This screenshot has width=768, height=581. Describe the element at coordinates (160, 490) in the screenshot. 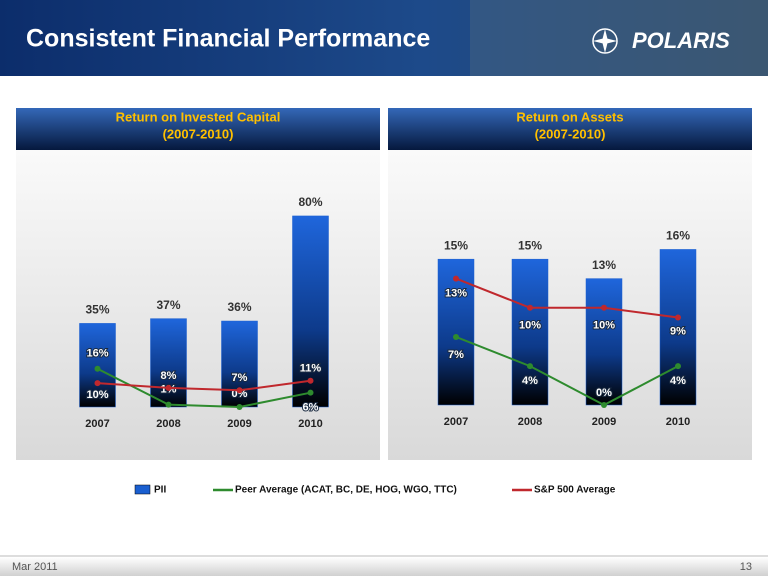

I see `legend-label: PII` at that location.